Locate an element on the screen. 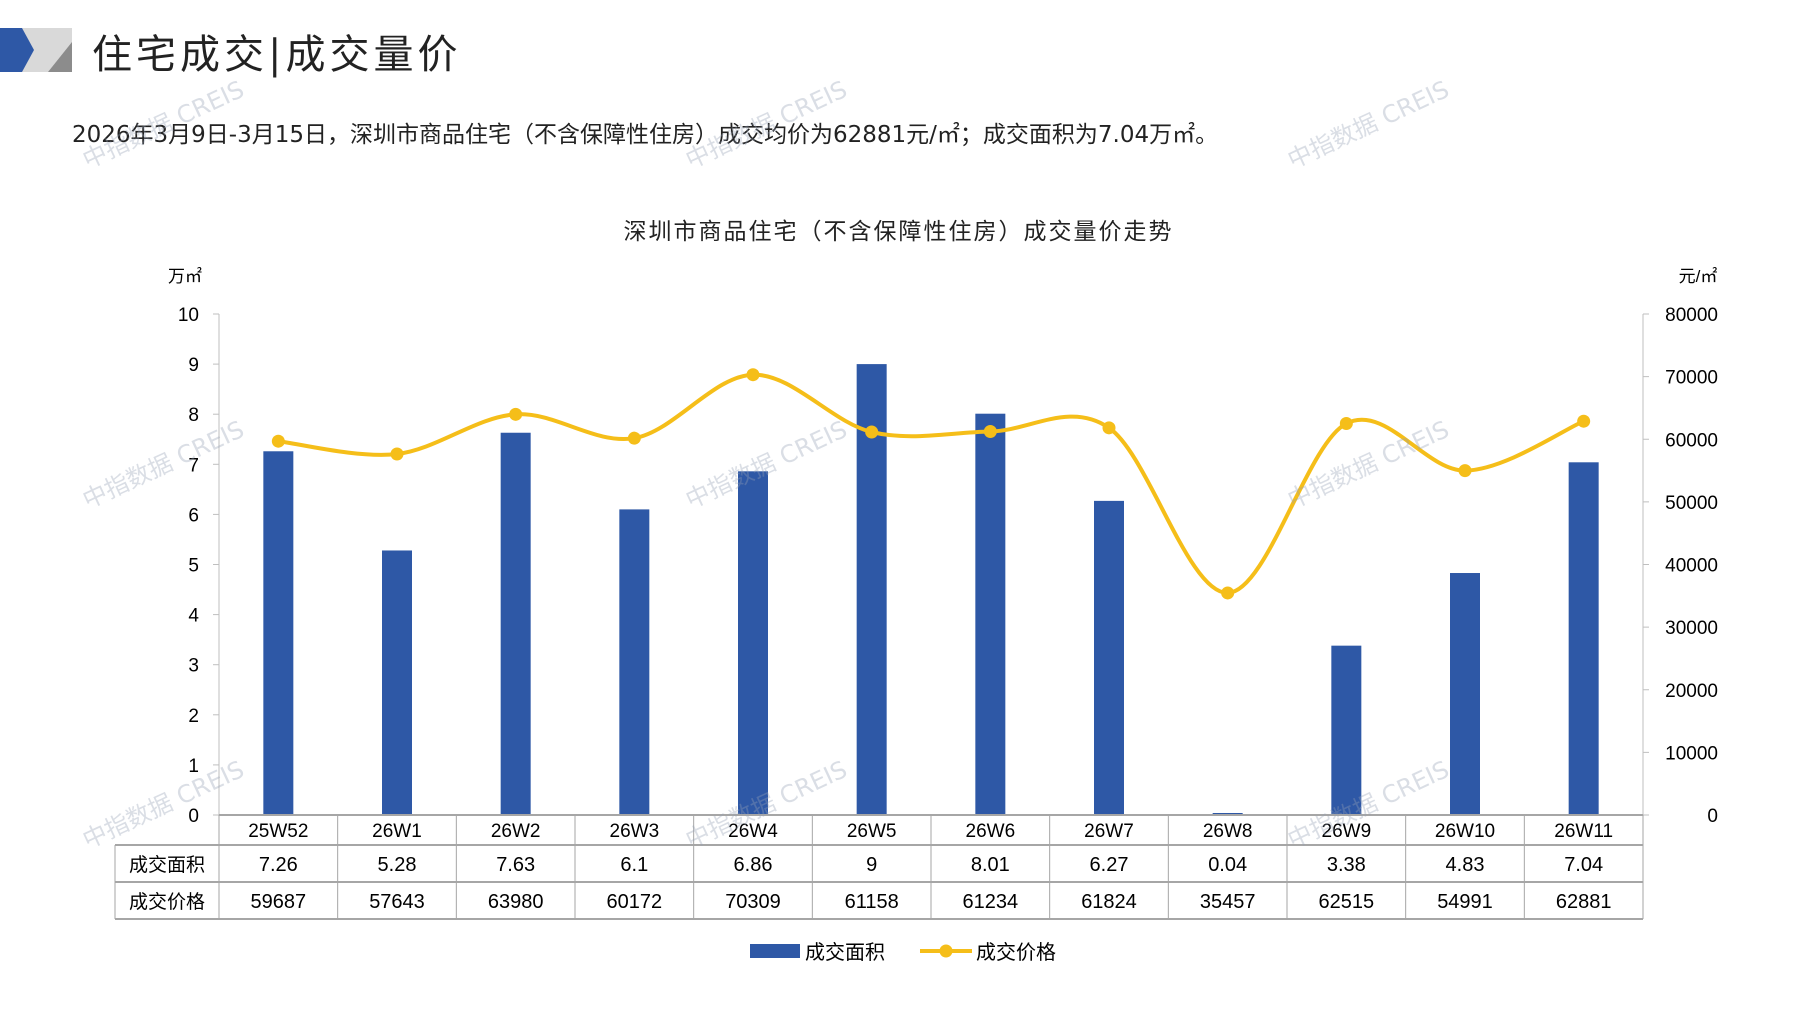 Image resolution: width=1797 pixels, height=1010 pixels. right-tick-label: 40000 is located at coordinates (1691, 566).